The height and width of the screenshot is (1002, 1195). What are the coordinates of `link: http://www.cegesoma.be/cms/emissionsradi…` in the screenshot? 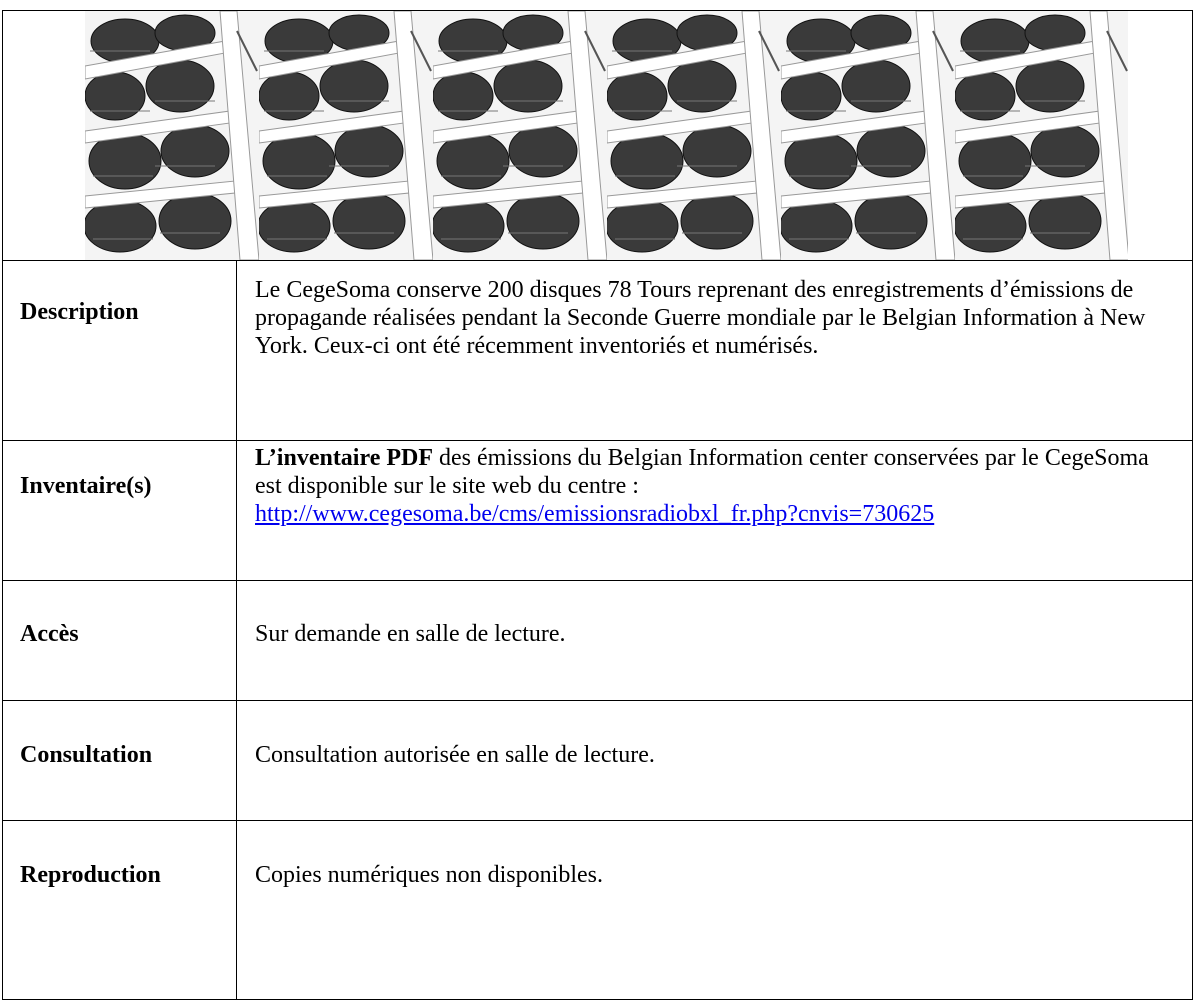 It's located at (595, 514).